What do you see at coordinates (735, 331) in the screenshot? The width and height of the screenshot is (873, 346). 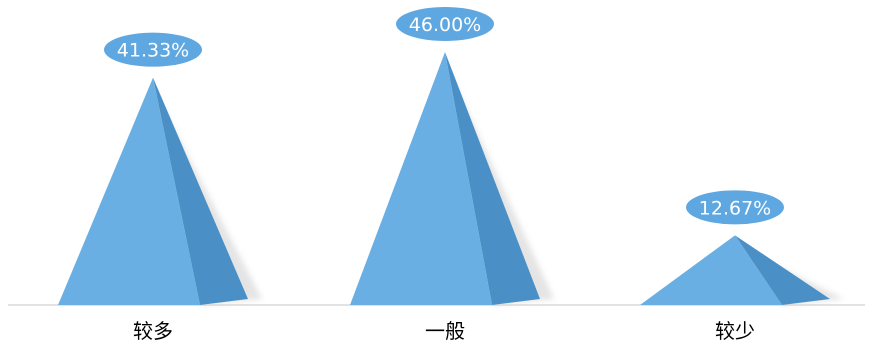 I see `category-label: 较少` at bounding box center [735, 331].